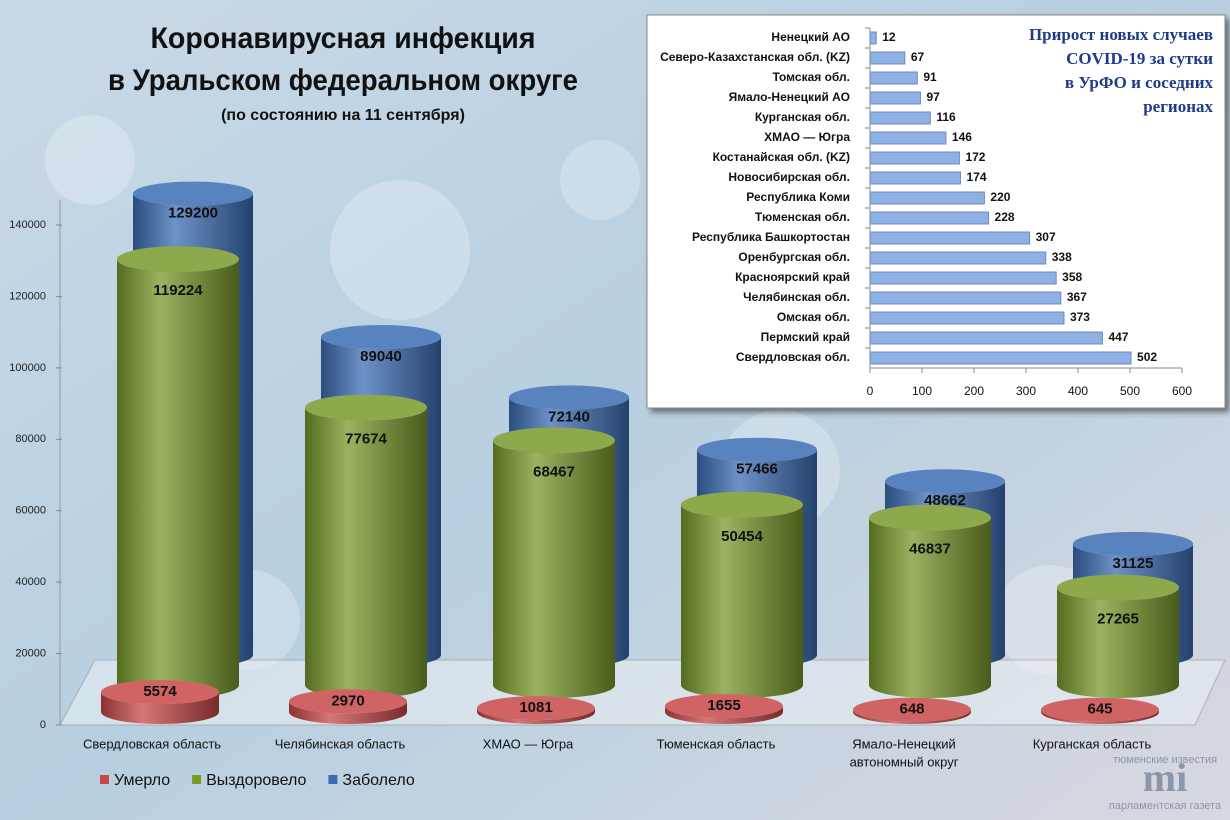 The image size is (1230, 820). Describe the element at coordinates (142, 780) in the screenshot. I see `legend-label: Умерло` at that location.